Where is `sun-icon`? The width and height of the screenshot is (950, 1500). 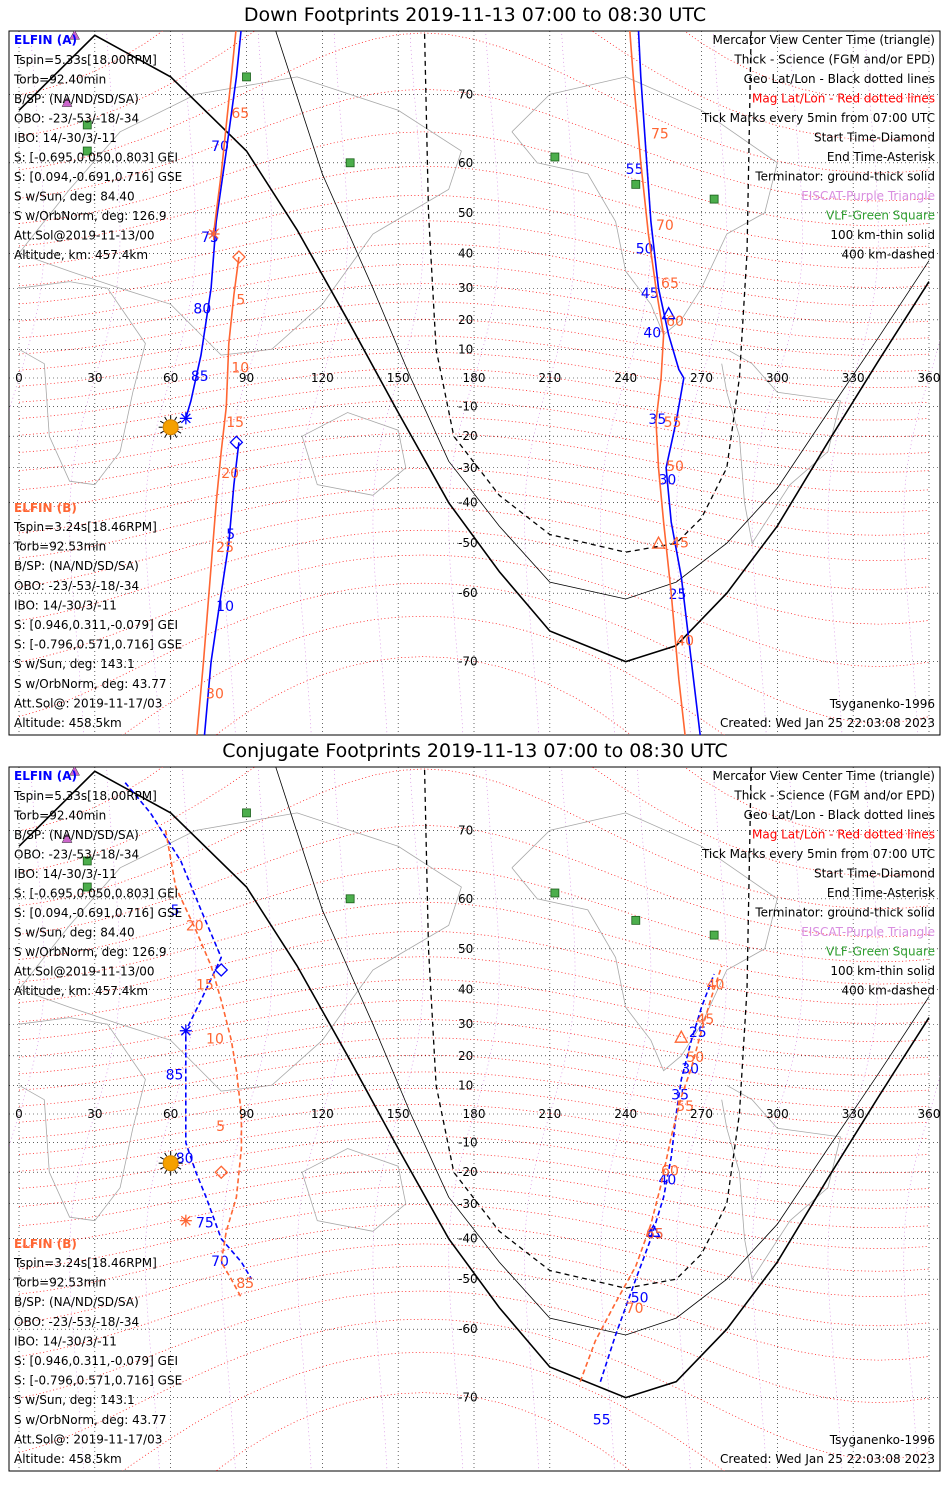 sun-icon is located at coordinates (170, 427).